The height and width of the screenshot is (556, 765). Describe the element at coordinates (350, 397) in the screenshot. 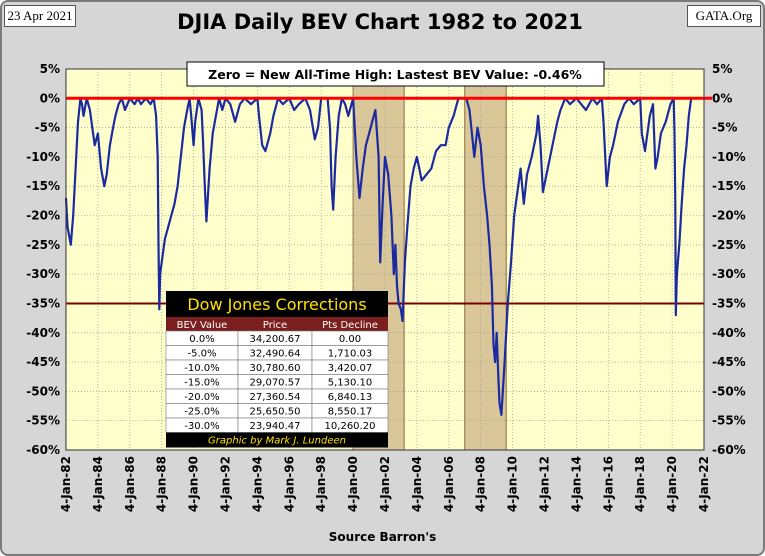

I see `table-cell: 6,840.13` at that location.